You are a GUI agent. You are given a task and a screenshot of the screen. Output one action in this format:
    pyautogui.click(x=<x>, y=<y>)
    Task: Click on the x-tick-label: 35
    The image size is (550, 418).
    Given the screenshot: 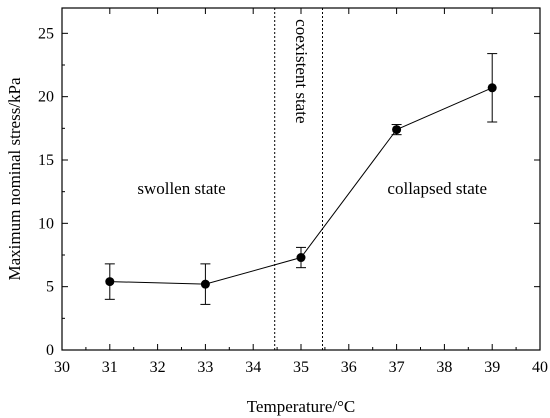 What is the action you would take?
    pyautogui.click(x=301, y=367)
    